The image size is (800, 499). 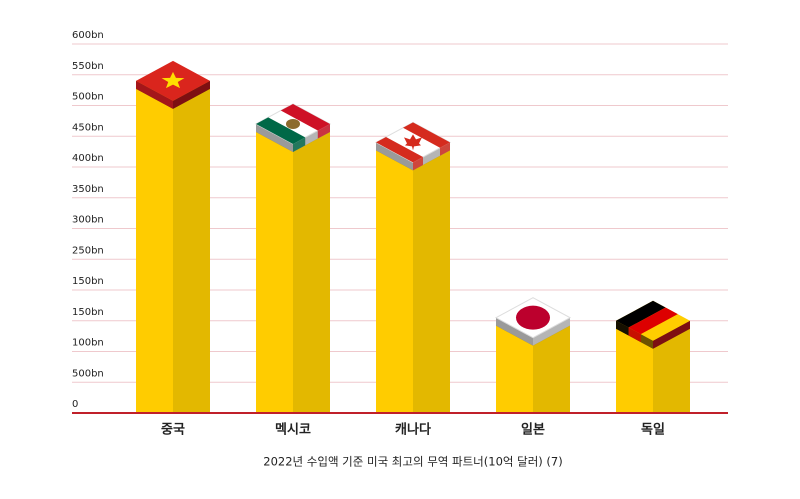 I want to click on x-tick-label: 일본, so click(x=533, y=430).